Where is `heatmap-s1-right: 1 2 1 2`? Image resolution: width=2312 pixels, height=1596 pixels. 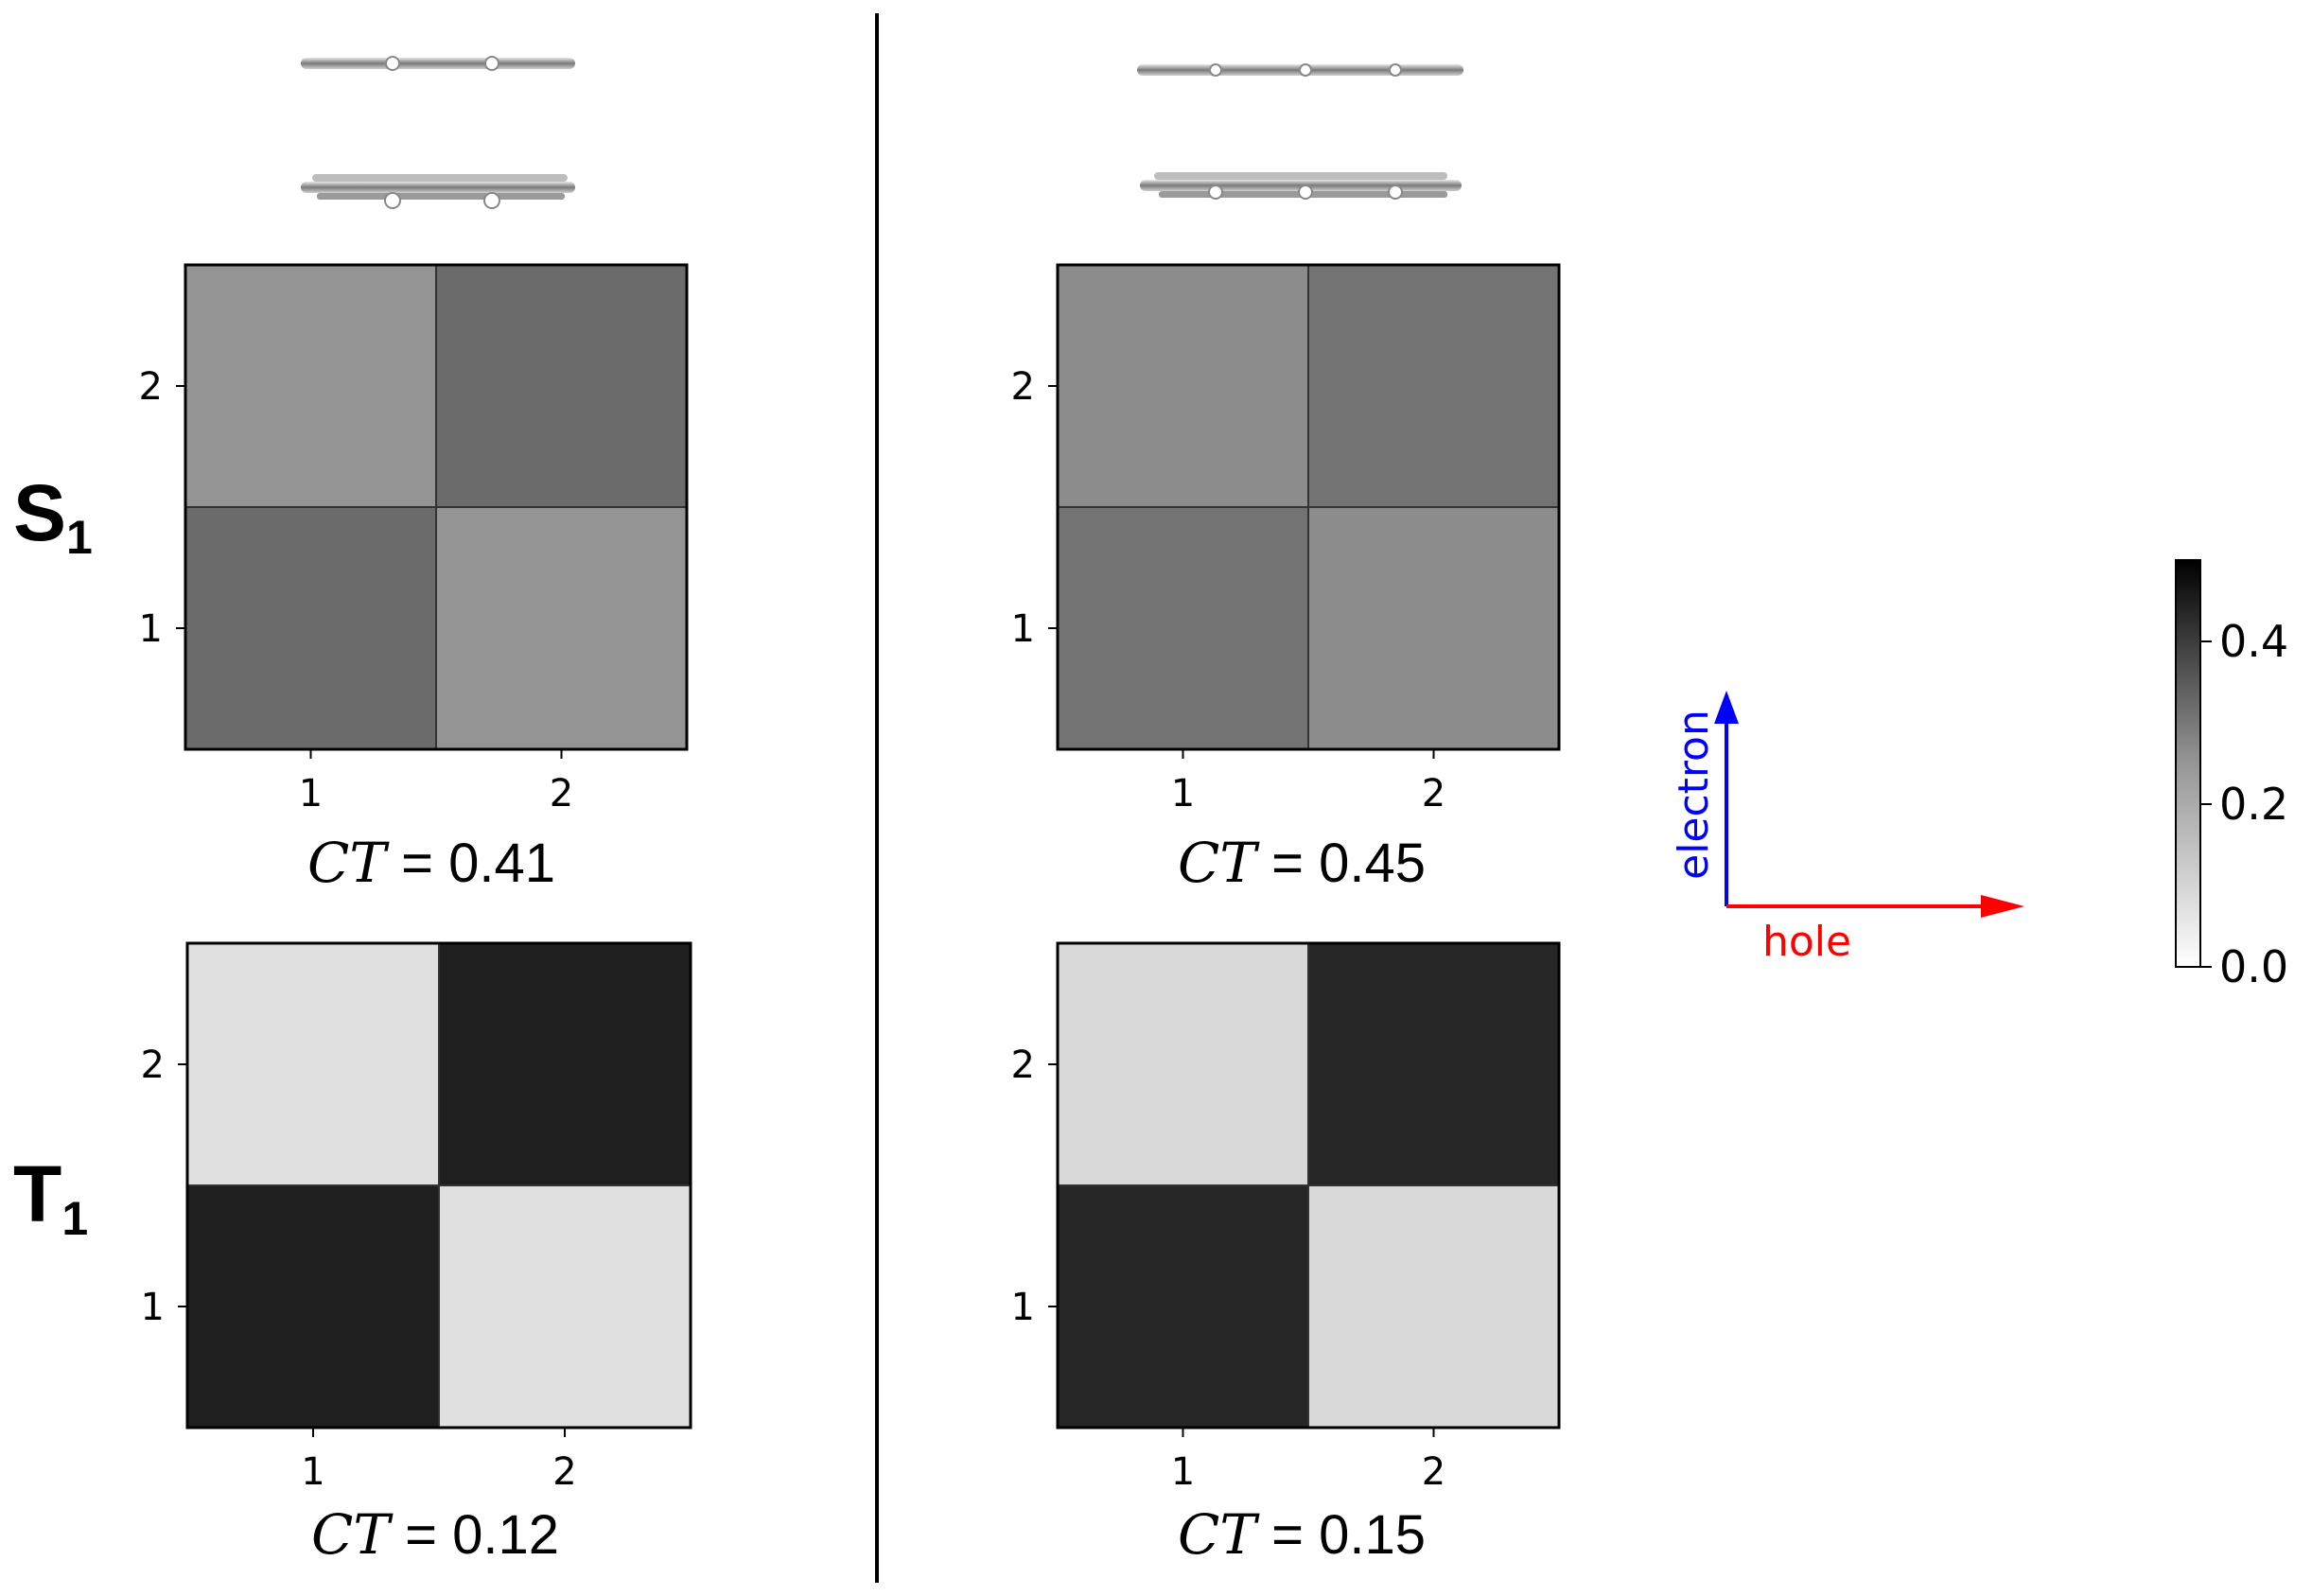
heatmap-s1-right: 1 2 1 2 is located at coordinates (1286, 539).